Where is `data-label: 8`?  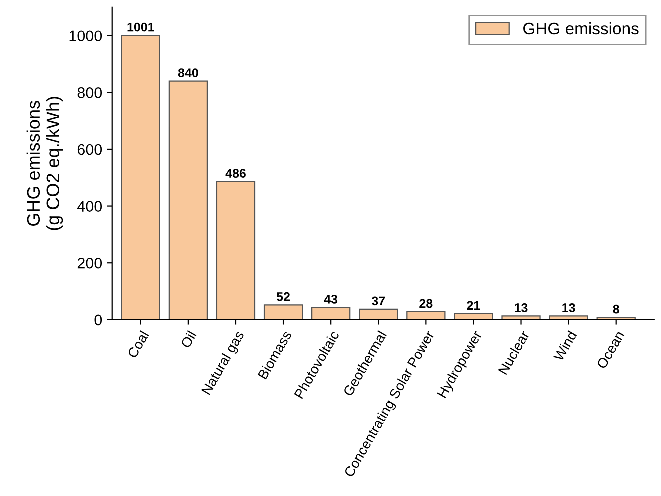 data-label: 8 is located at coordinates (616, 309).